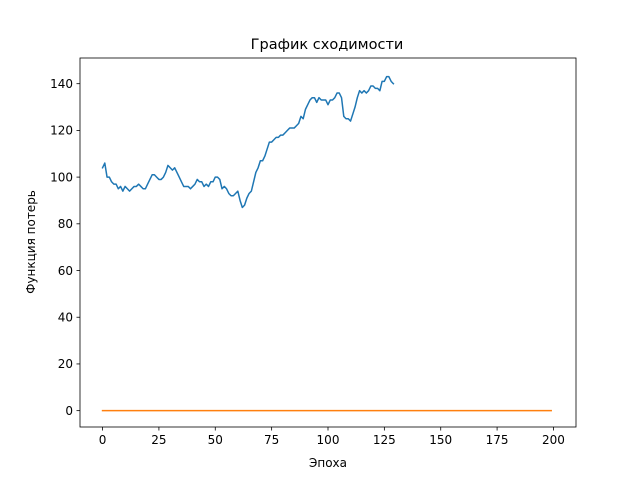 This screenshot has width=640, height=480. Describe the element at coordinates (65, 247) in the screenshot. I see `y-axis-ticks: 0 20 40 60 80 100 120 140` at that location.